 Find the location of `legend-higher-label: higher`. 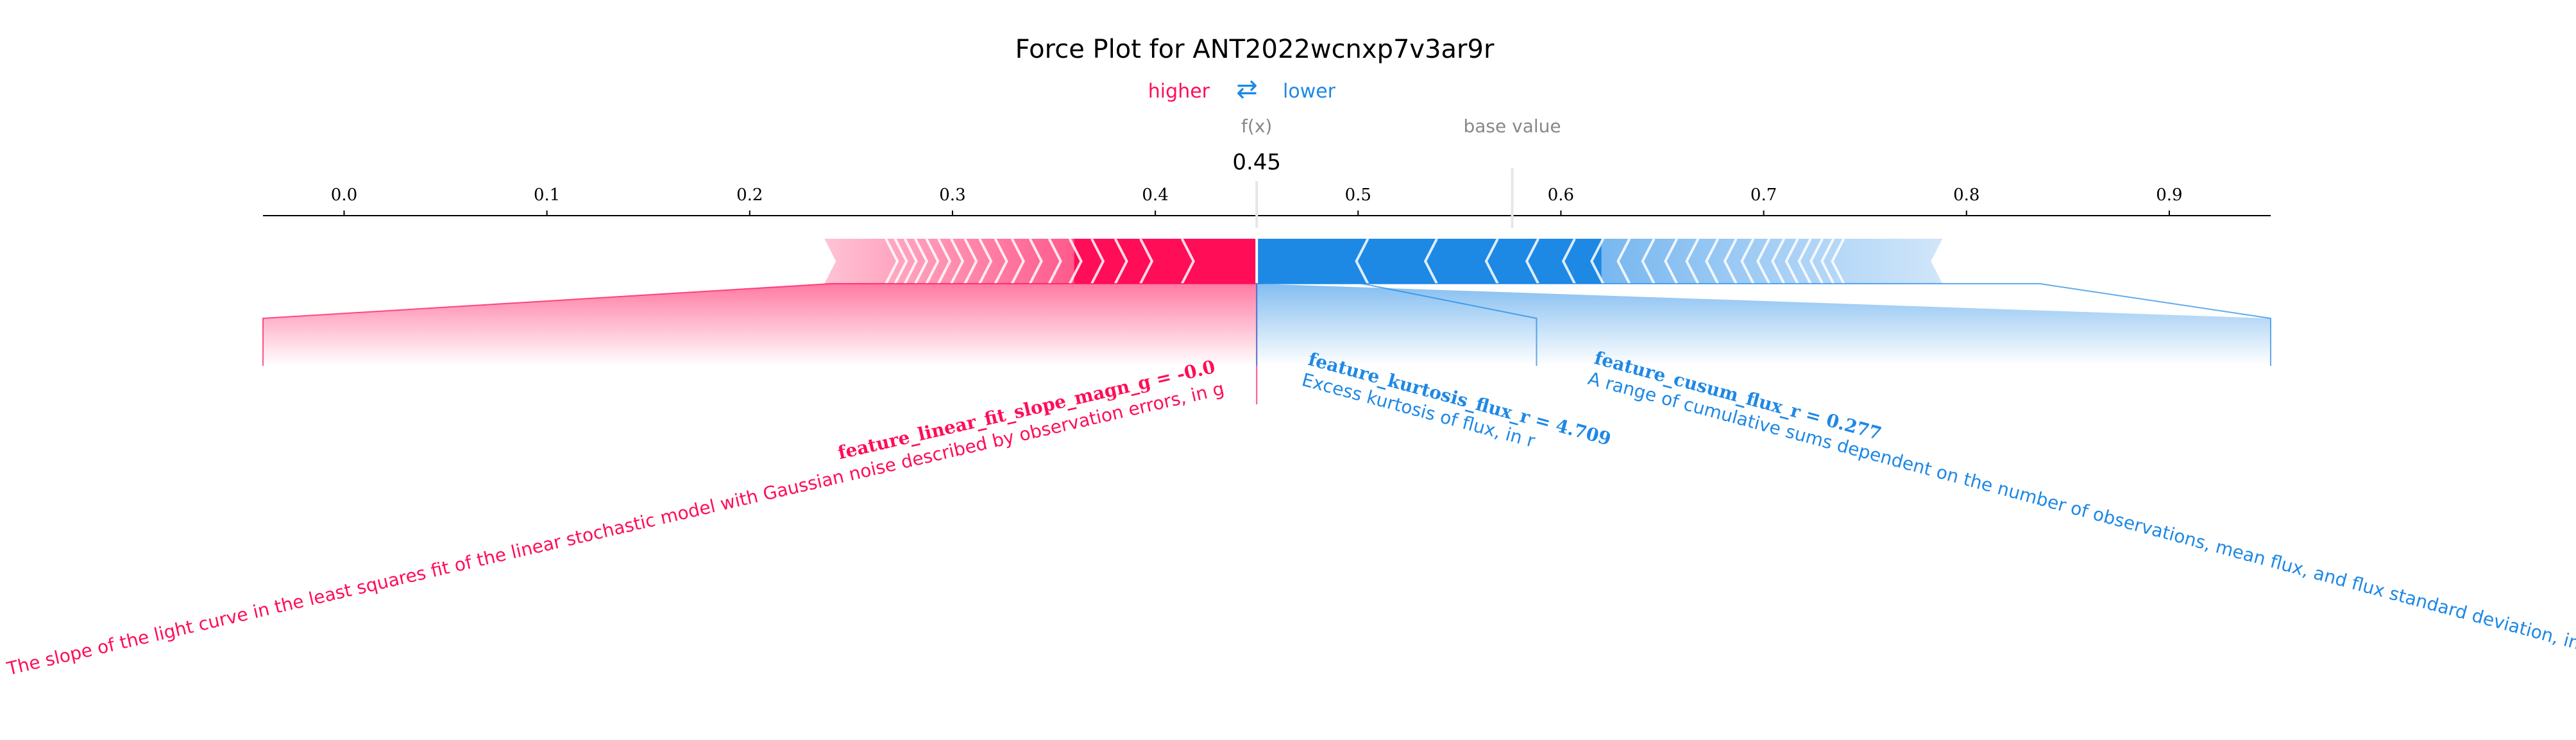

legend-higher-label: higher is located at coordinates (1179, 91).